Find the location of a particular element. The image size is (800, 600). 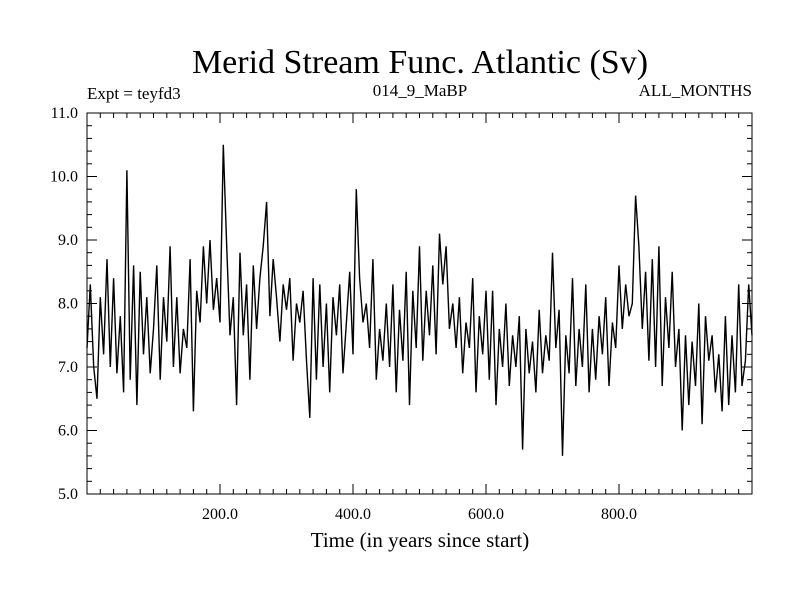

x-tick-label: 400.0 is located at coordinates (353, 514).